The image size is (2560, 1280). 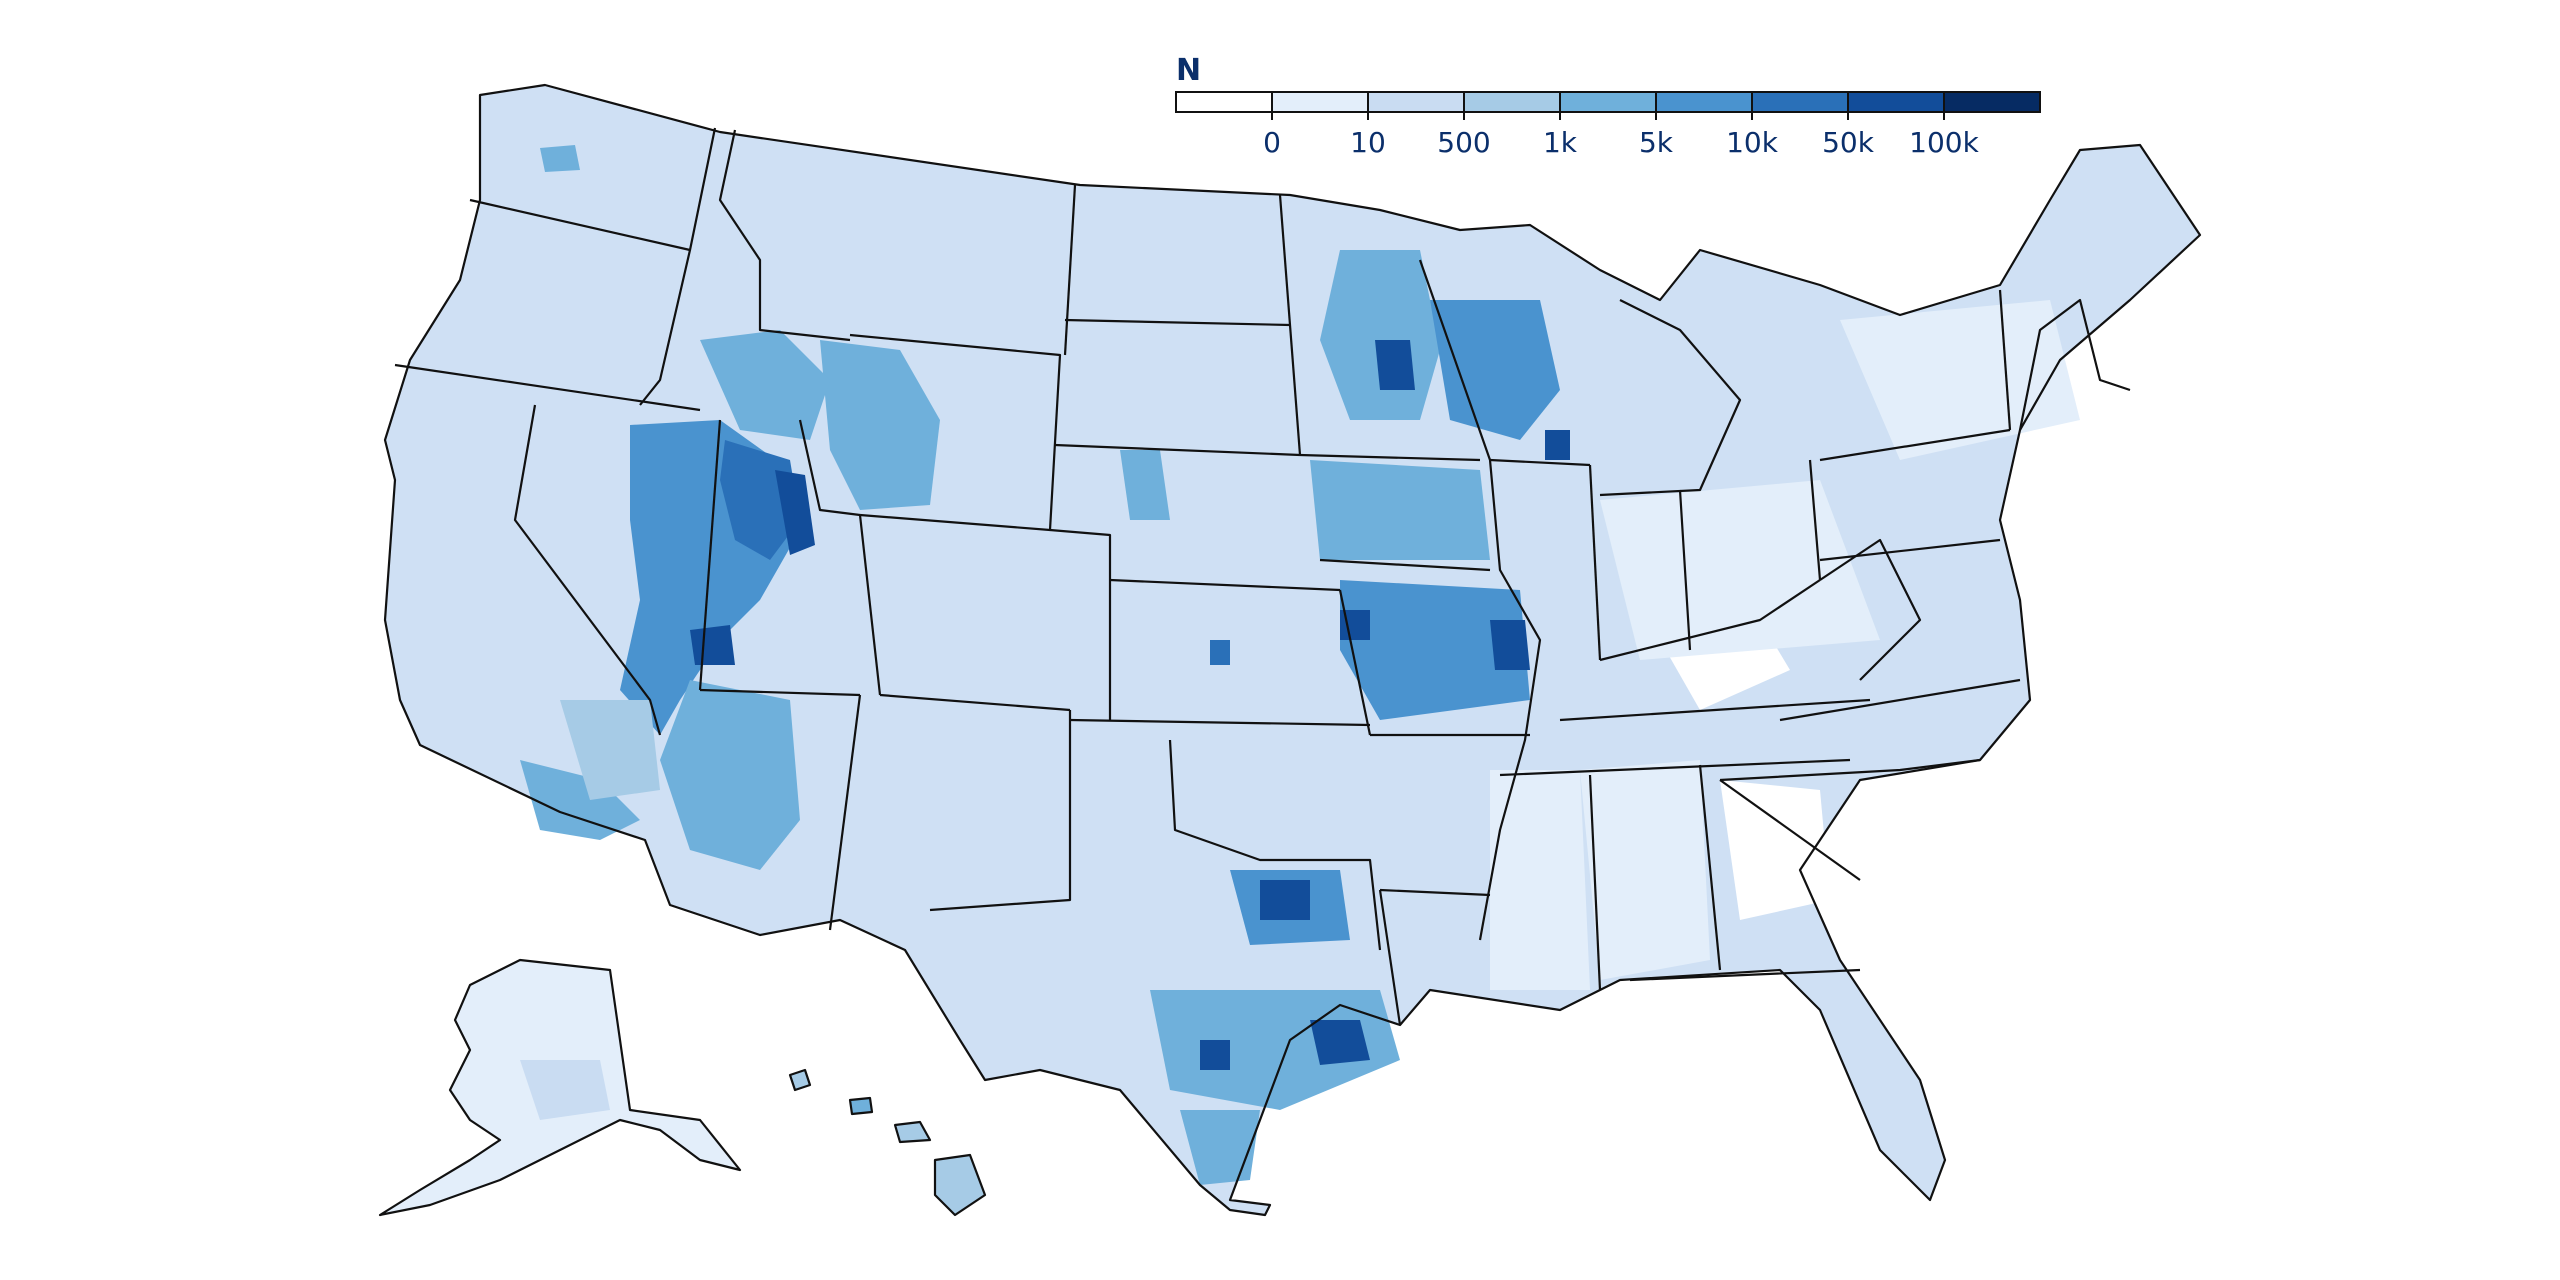 What do you see at coordinates (1560, 142) in the screenshot?
I see `legend-label-4: 1k` at bounding box center [1560, 142].